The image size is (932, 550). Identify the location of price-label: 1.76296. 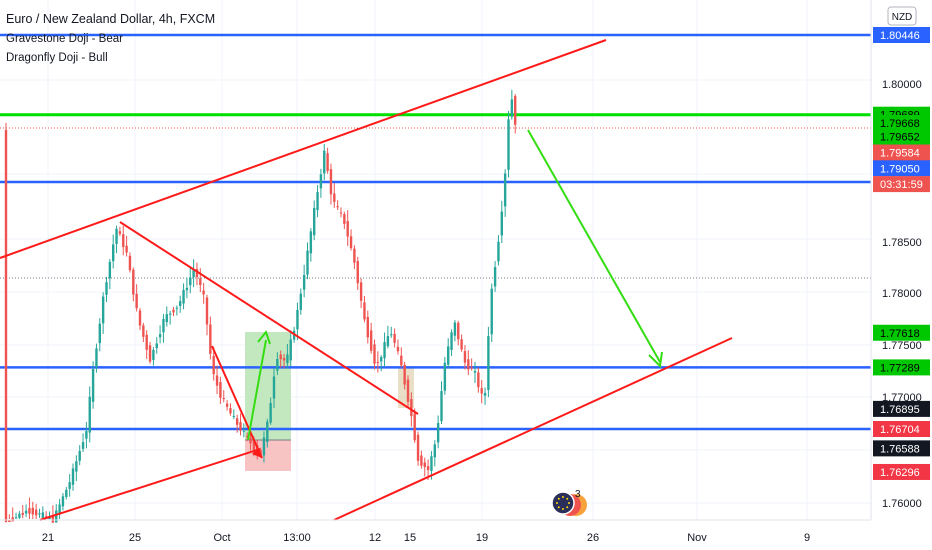
(901, 471).